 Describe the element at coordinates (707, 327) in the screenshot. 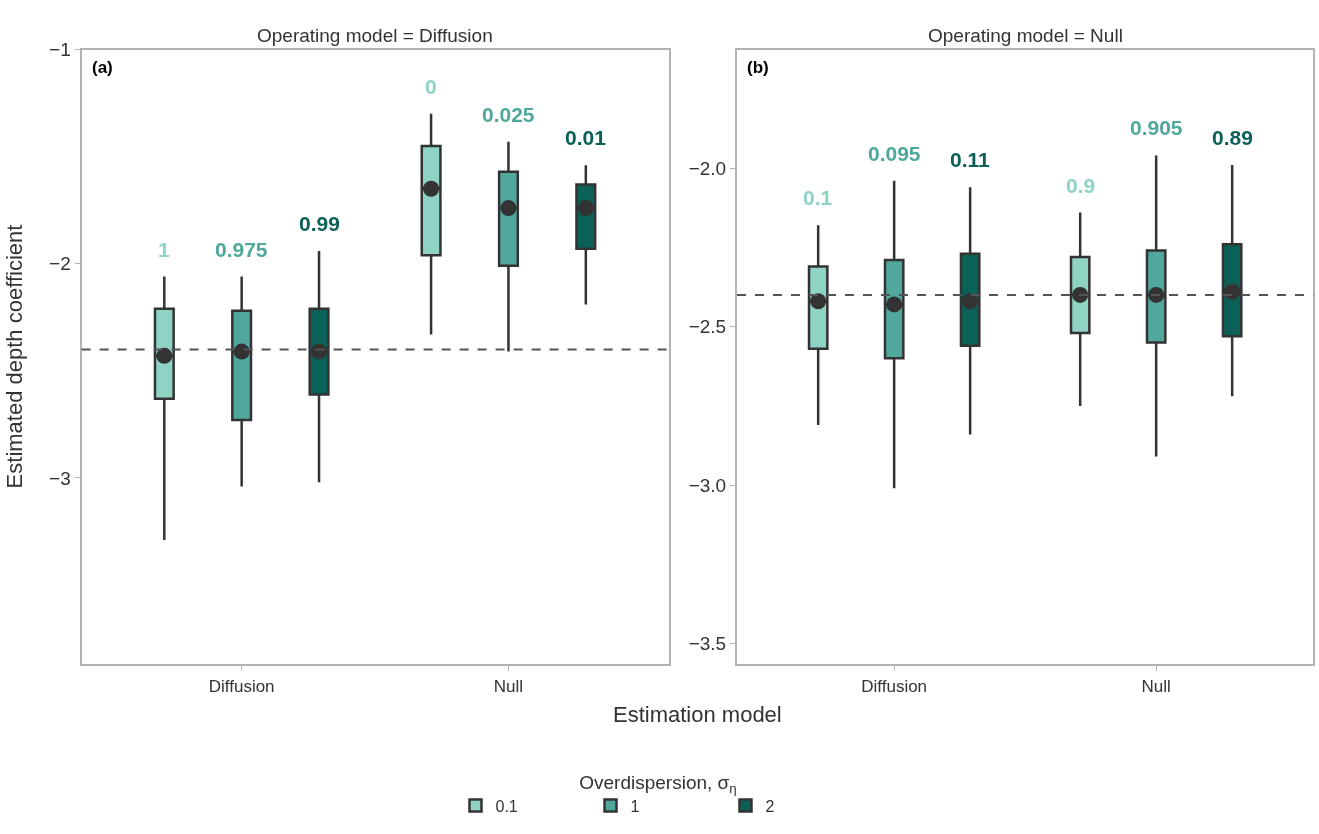

I see `y-tick-label: −2.5` at that location.